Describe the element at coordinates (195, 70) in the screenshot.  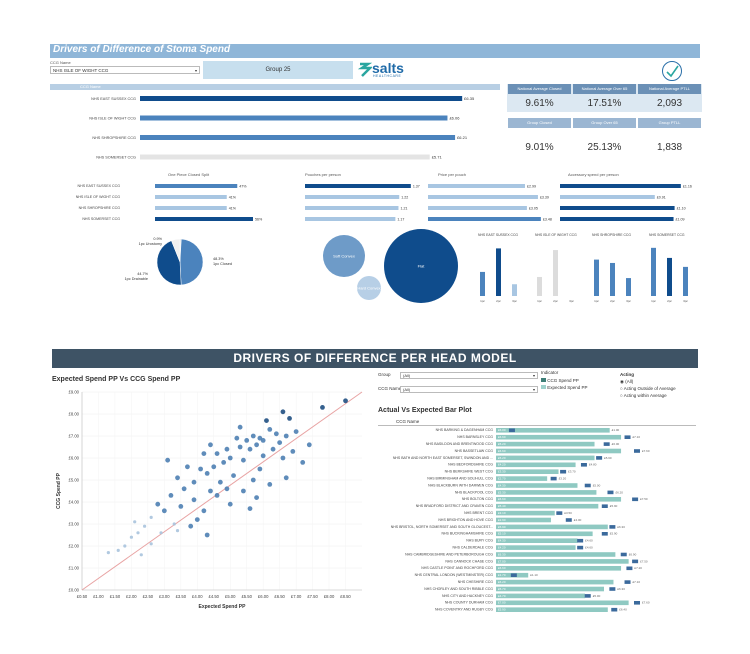
I see `chevron-down-icon: ▾` at that location.